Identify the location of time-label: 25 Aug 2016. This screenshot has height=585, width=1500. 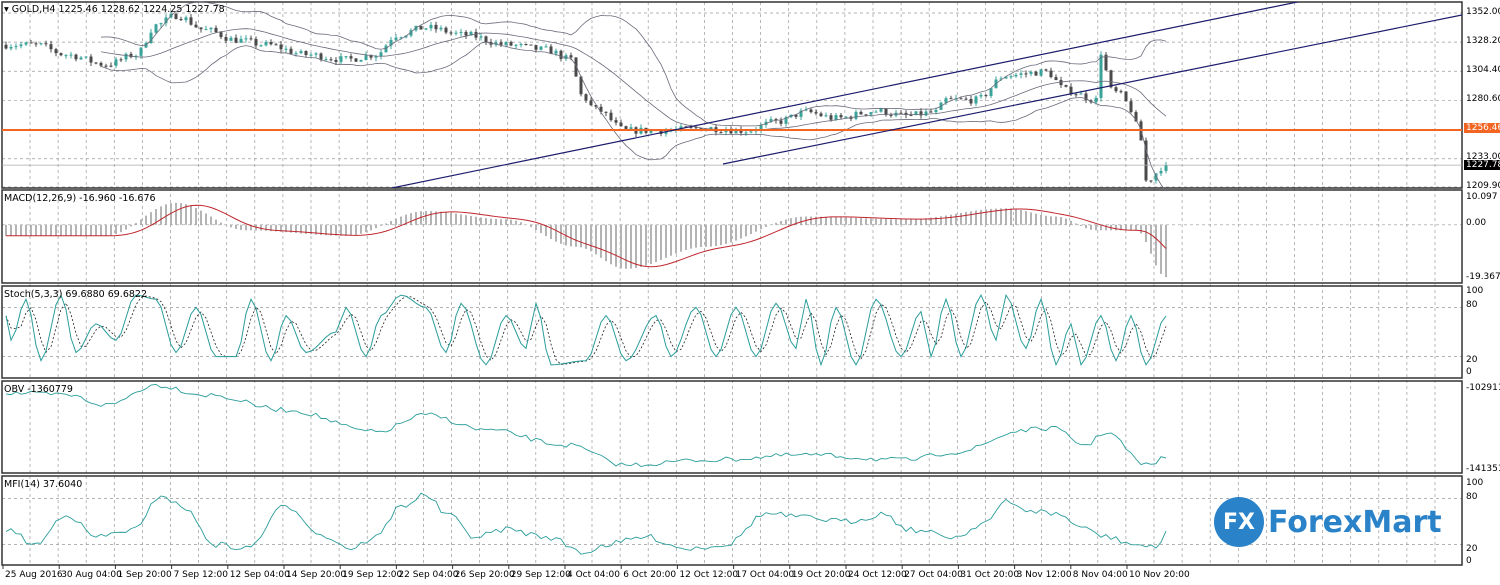
(34, 575).